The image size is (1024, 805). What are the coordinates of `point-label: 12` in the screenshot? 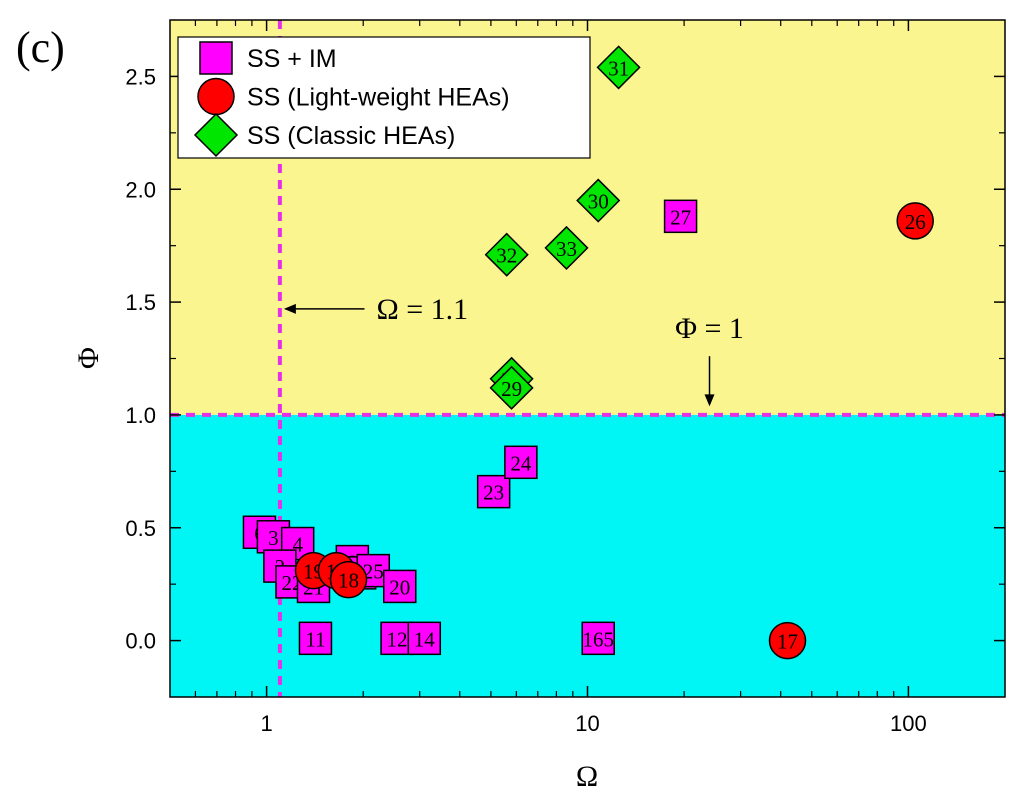 It's located at (397, 639).